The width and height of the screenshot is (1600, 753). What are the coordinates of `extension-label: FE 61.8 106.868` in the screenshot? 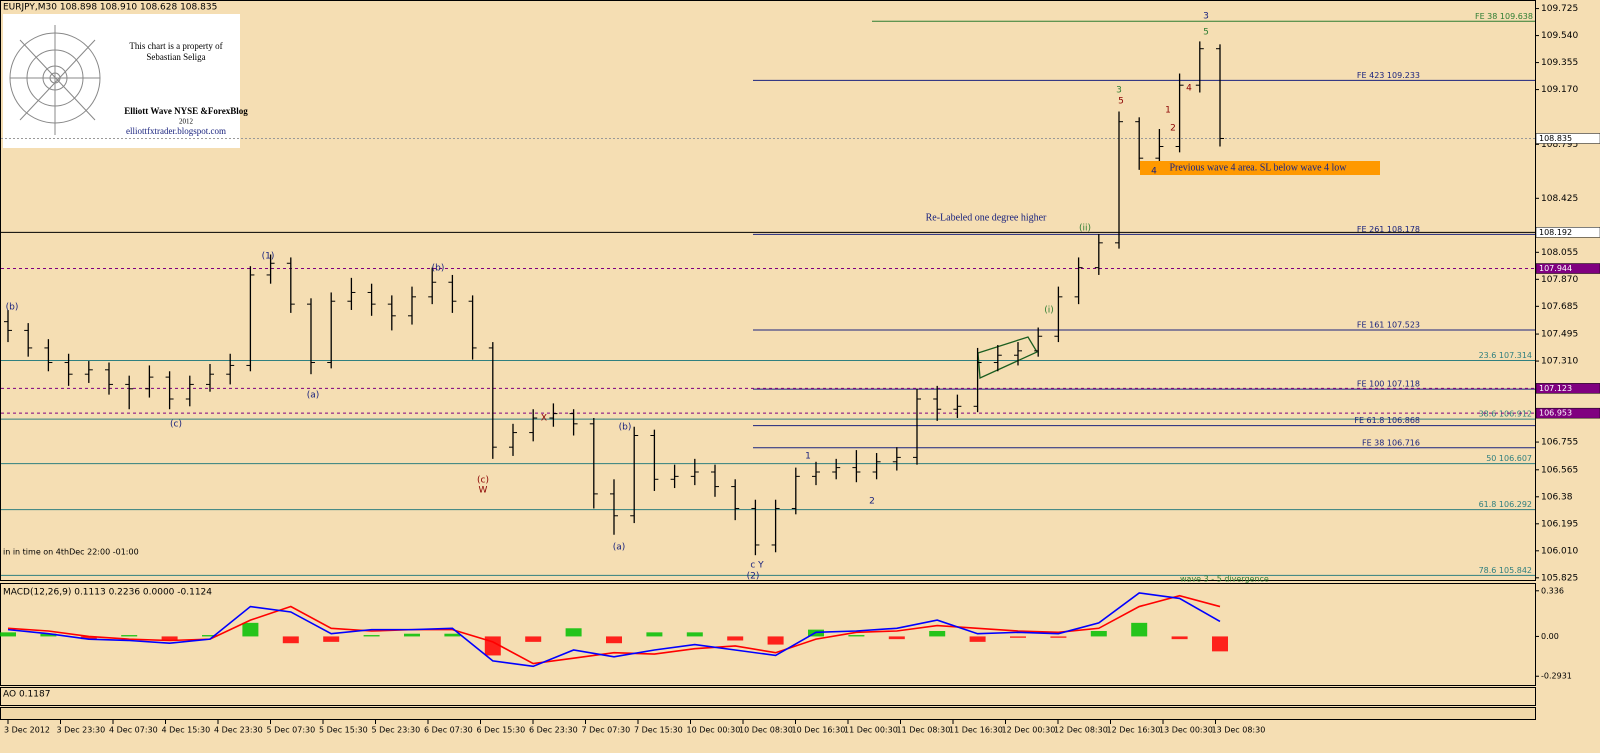 It's located at (1387, 420).